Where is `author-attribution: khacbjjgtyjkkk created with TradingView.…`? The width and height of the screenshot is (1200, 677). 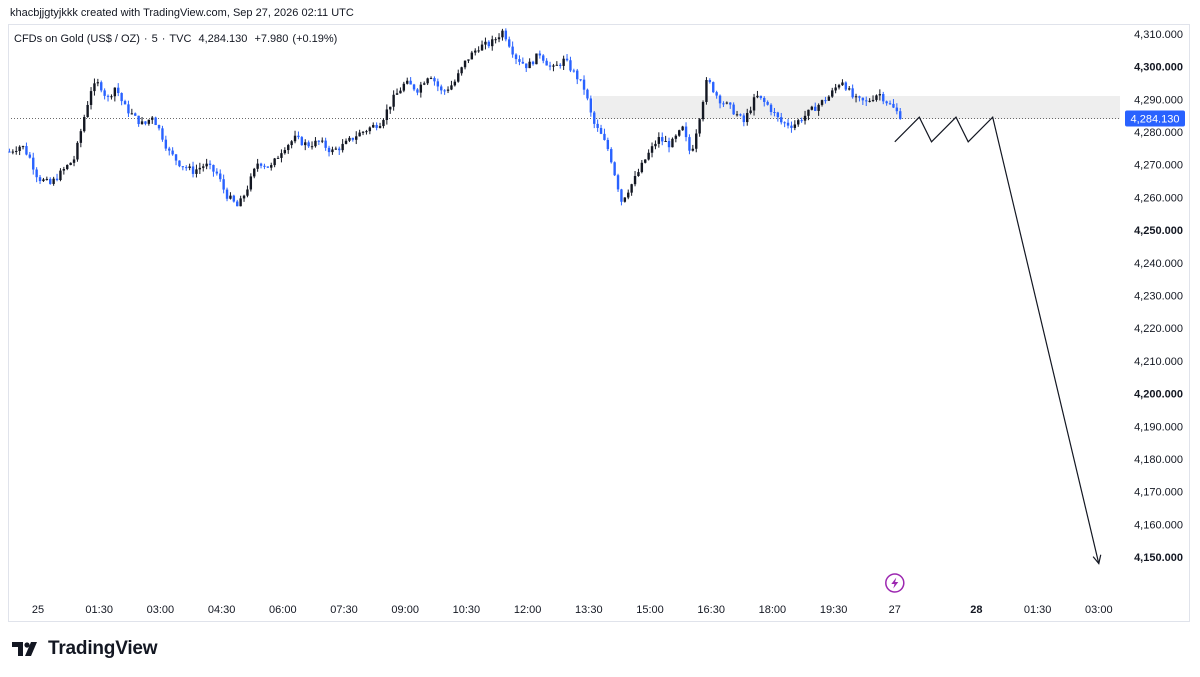
author-attribution: khacbjjgtyjkkk created with TradingView.… is located at coordinates (182, 13).